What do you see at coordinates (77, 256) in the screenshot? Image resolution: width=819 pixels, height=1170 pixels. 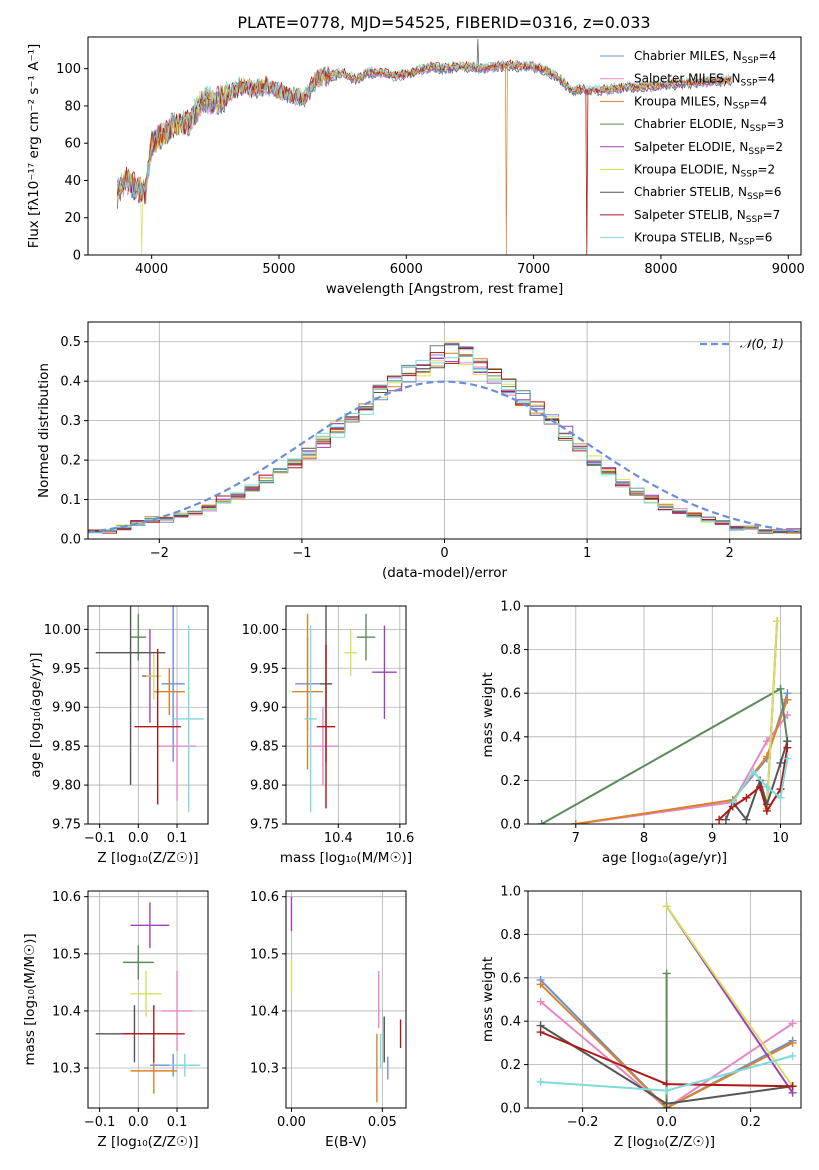 I see `y-tick-label: 0` at bounding box center [77, 256].